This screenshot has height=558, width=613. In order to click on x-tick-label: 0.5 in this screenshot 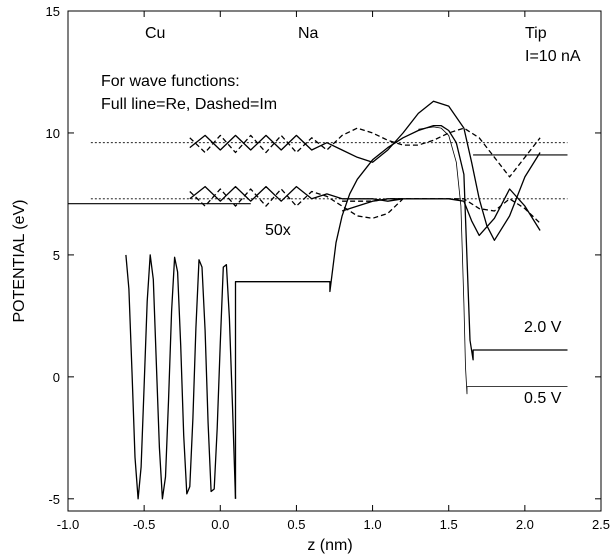, I will do `click(296, 524)`.